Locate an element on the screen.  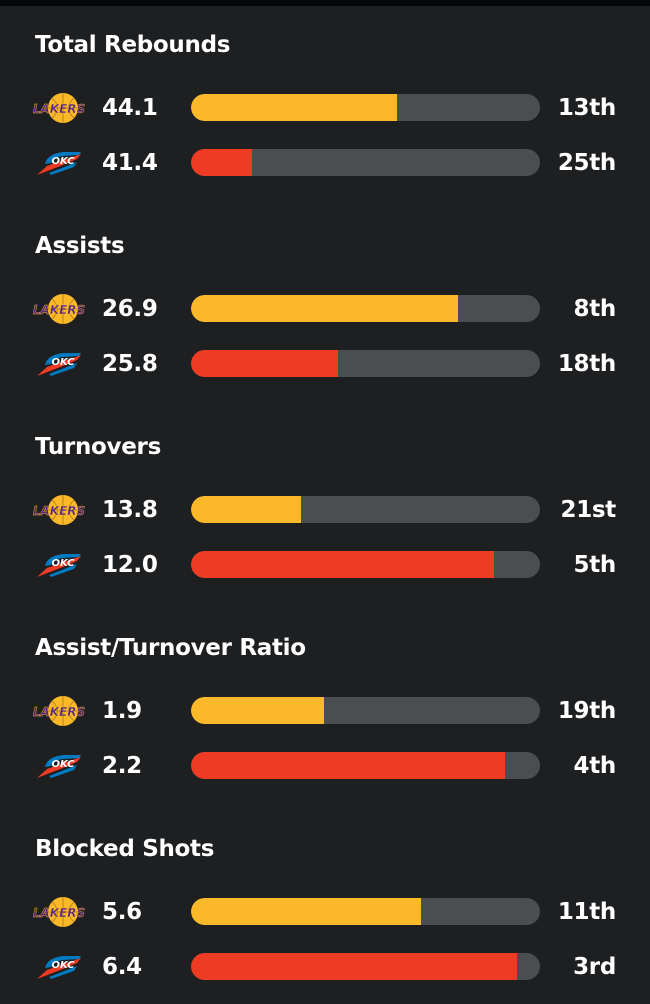
league-rank: 8th is located at coordinates (595, 309).